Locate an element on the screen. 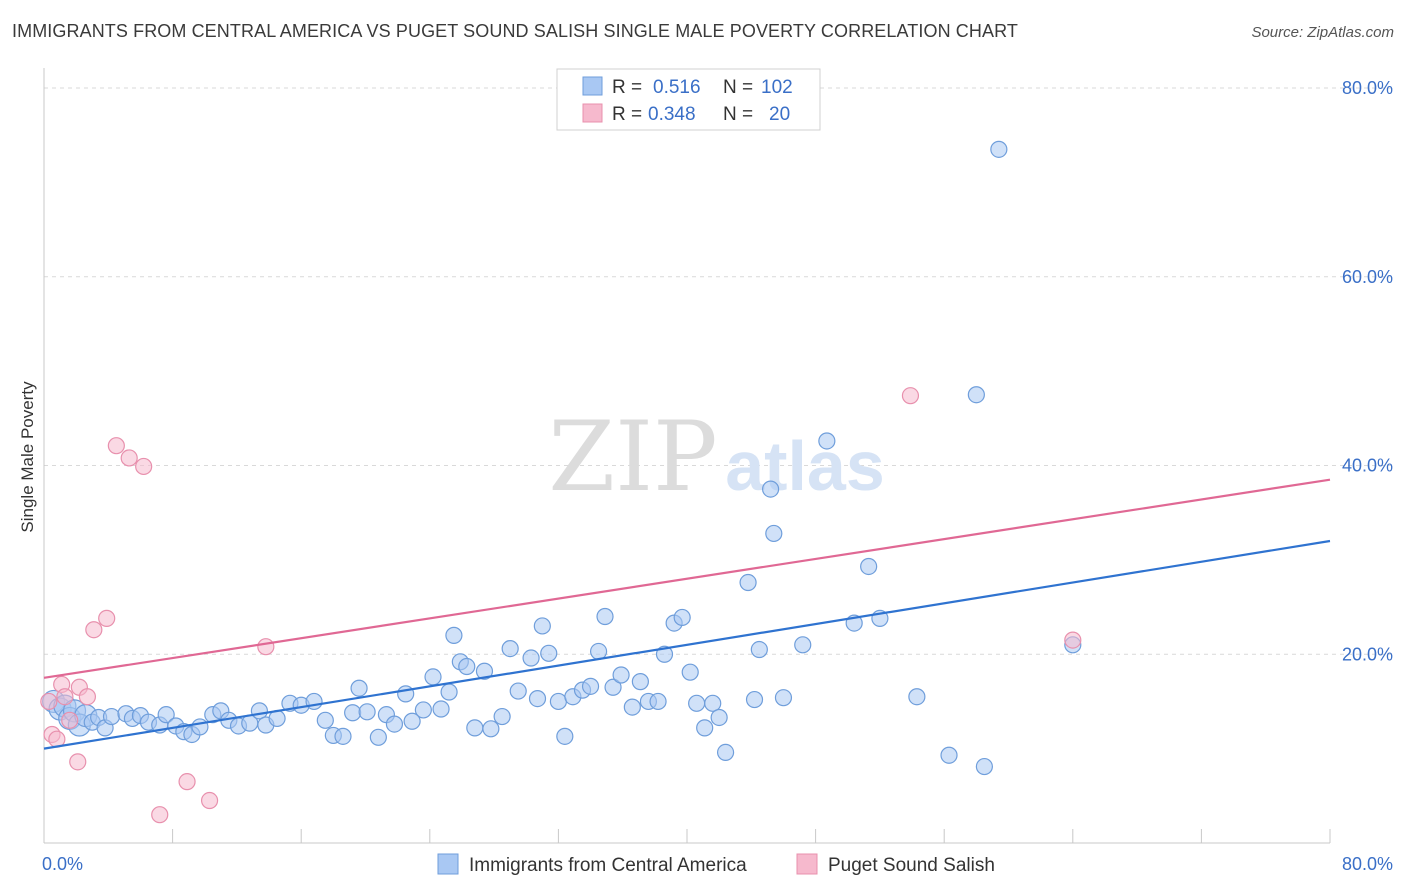  series-legend-label-pink: Puget Sound Salish is located at coordinates (911, 865).